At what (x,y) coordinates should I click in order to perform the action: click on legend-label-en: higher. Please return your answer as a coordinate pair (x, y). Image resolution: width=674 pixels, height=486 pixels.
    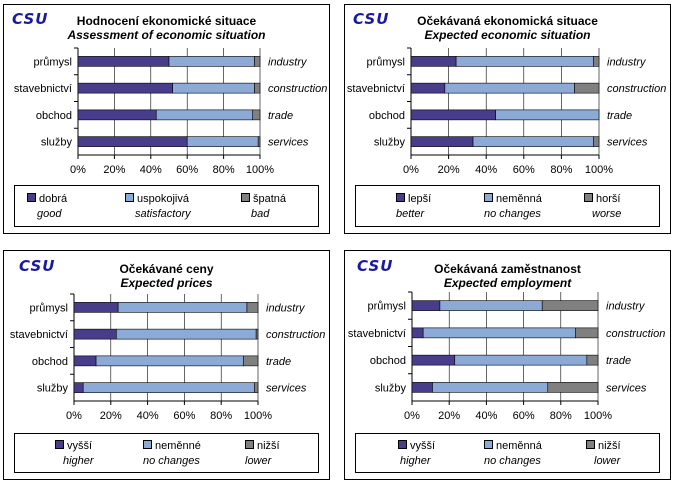
    Looking at the image, I should click on (78, 461).